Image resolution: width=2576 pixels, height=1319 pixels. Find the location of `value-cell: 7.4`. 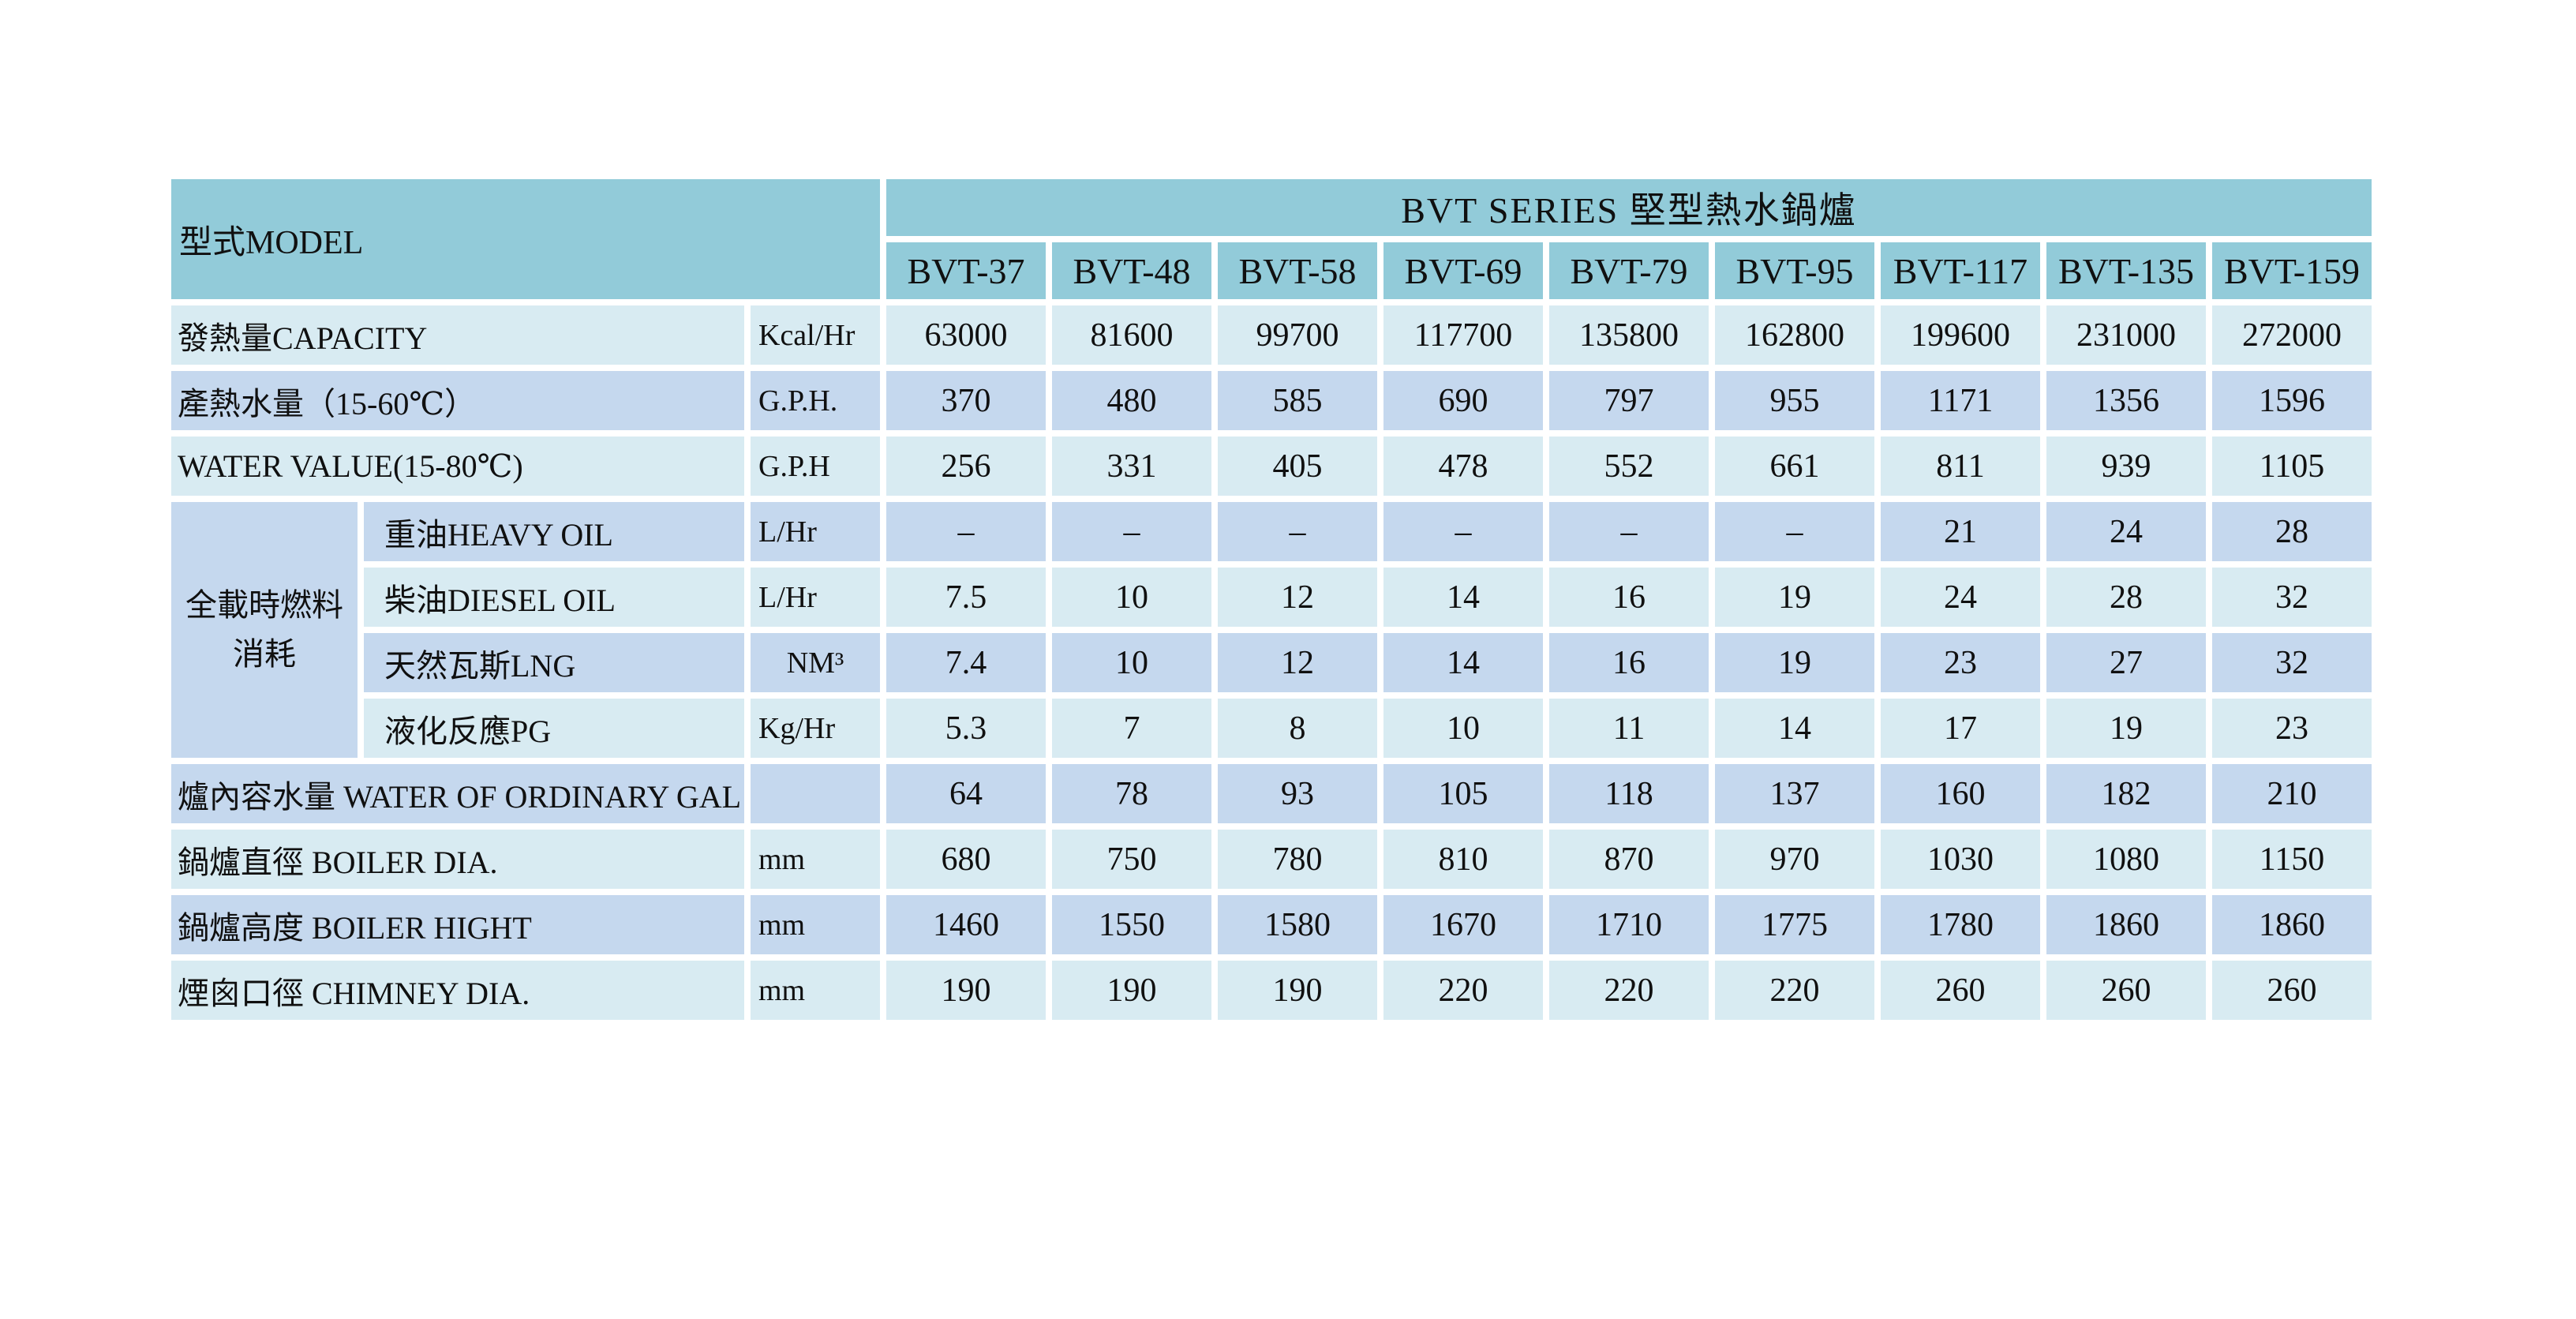

value-cell: 7.4 is located at coordinates (966, 662).